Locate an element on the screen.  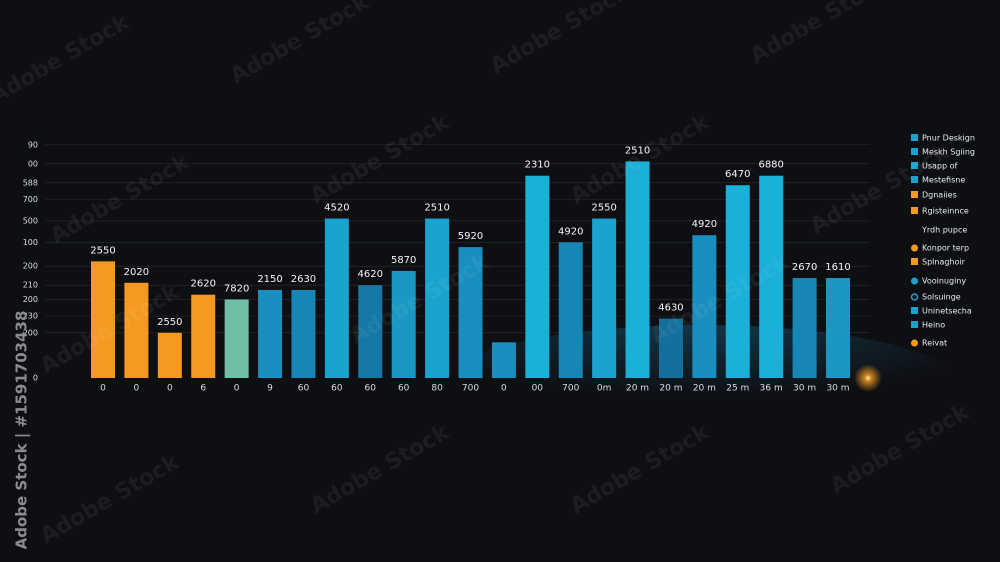
axis-glow is located at coordinates (868, 378).